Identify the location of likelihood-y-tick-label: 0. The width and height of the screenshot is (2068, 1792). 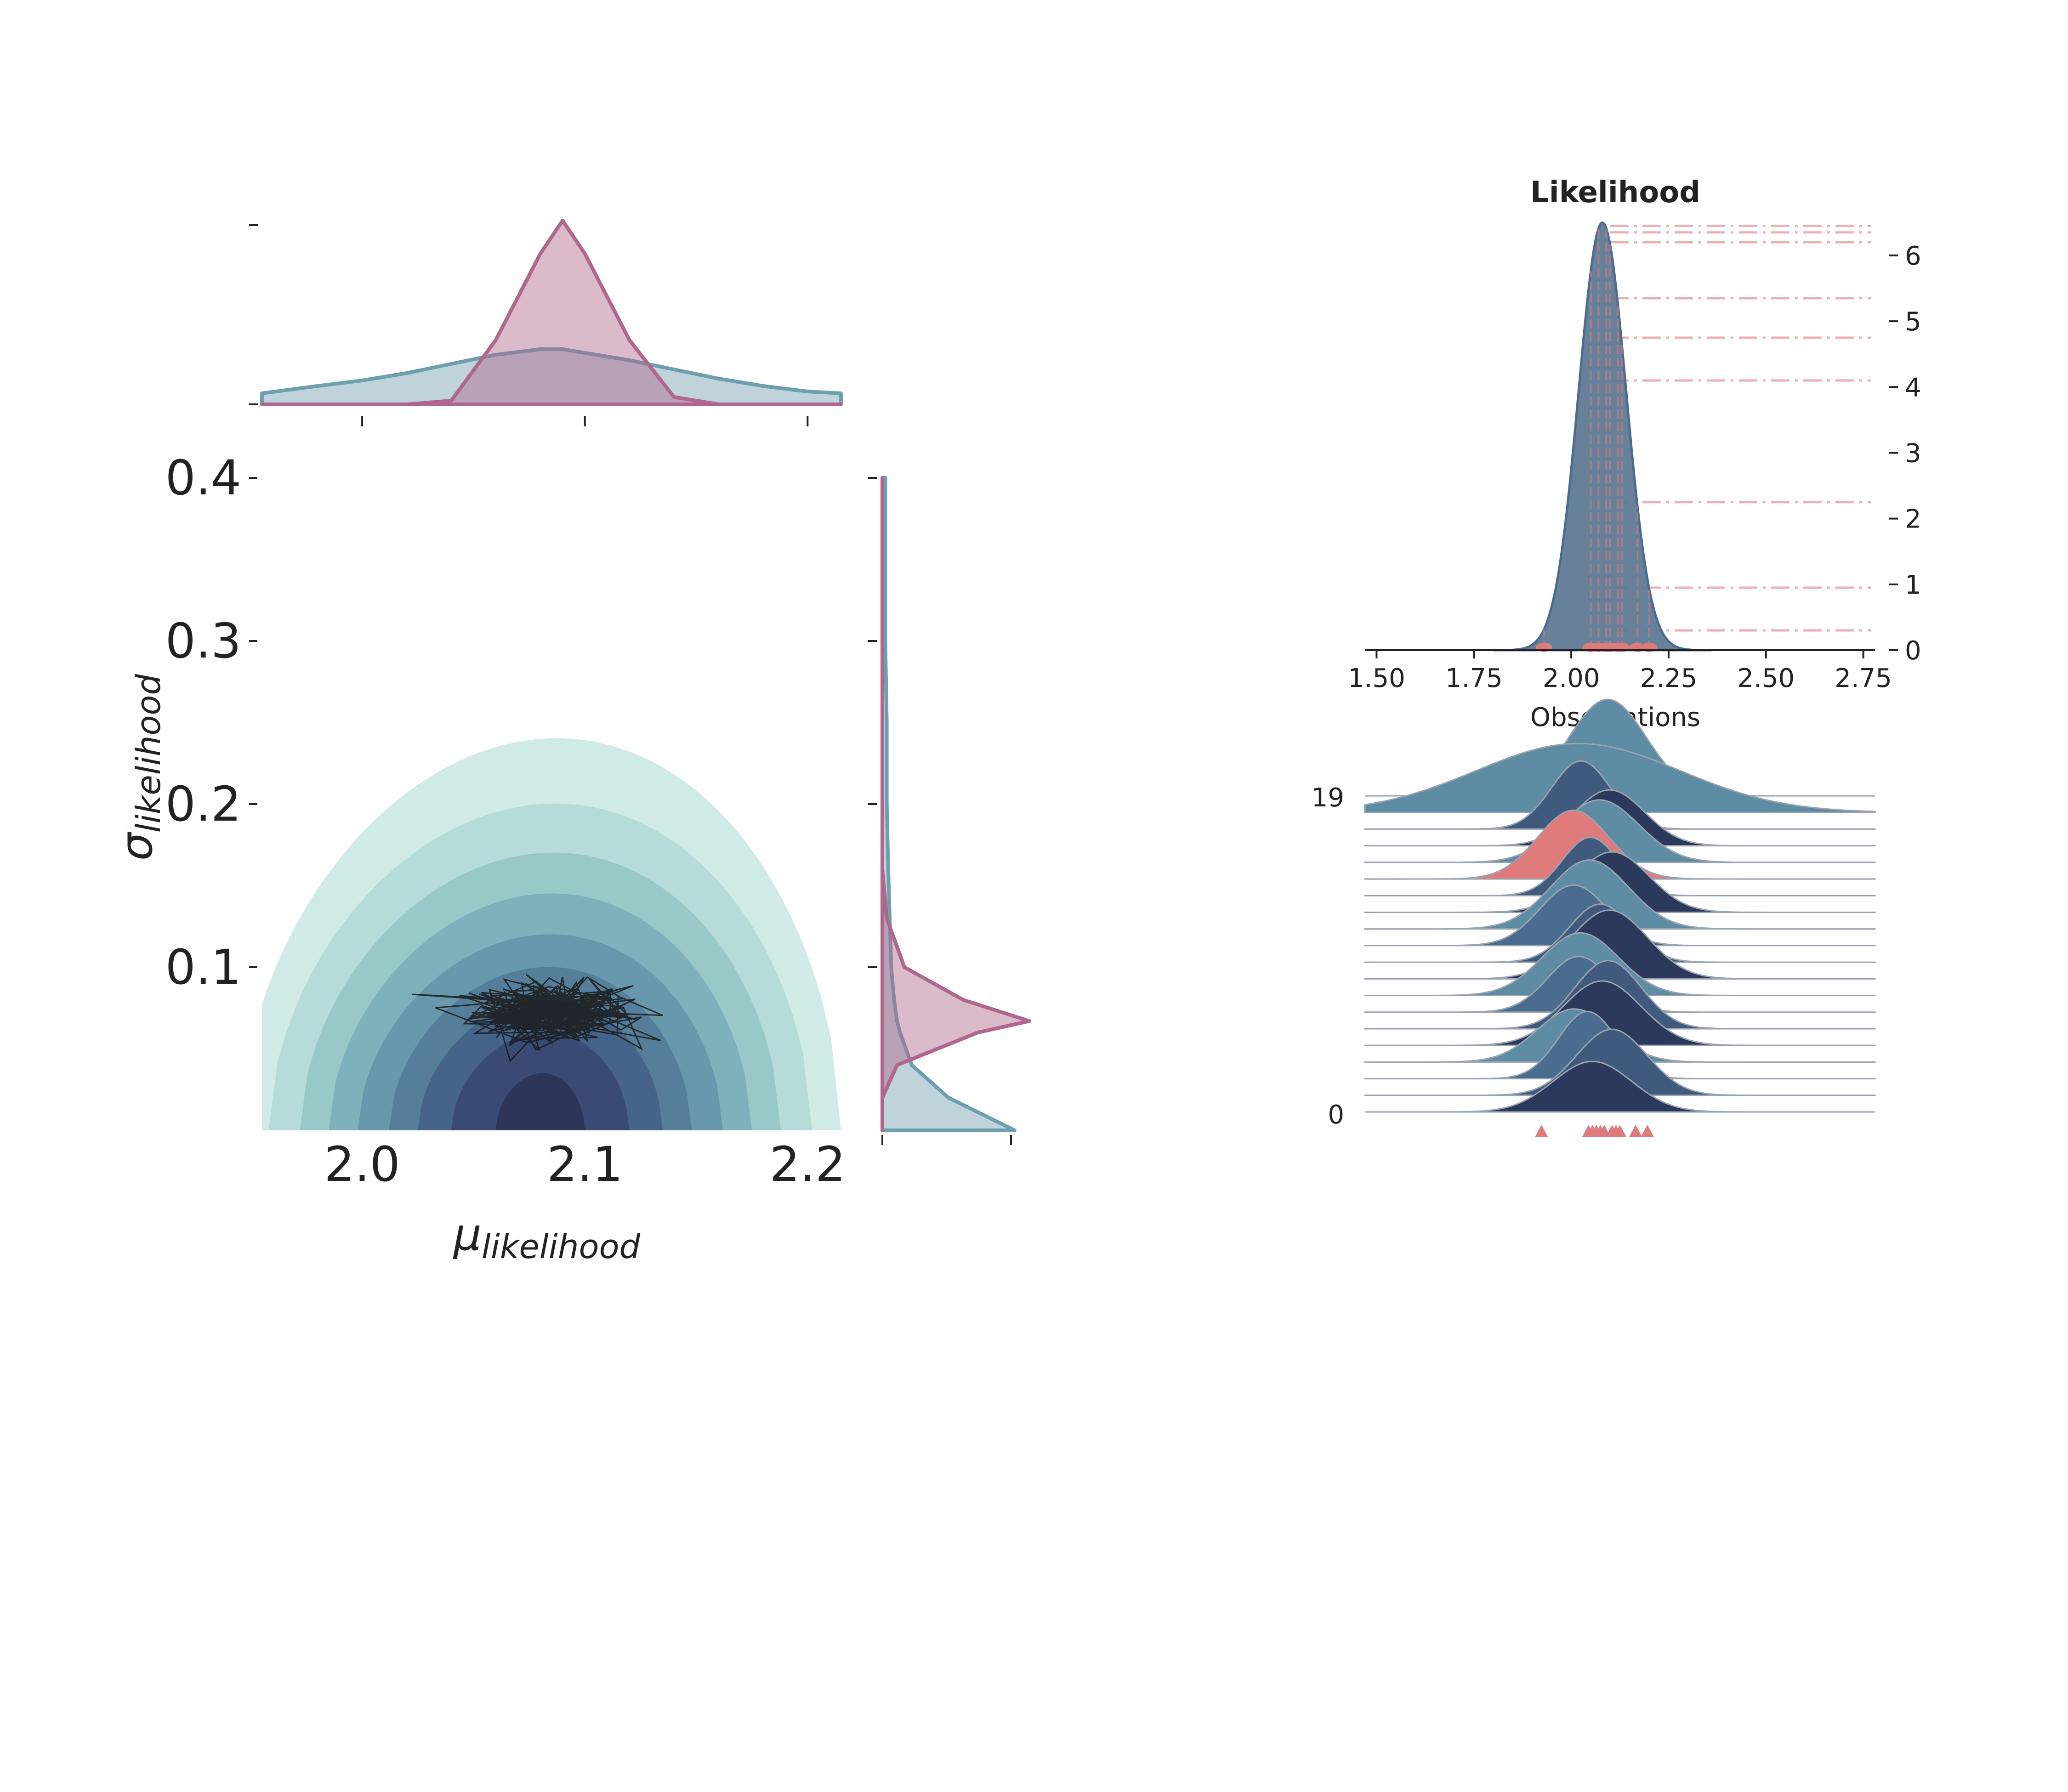
(1913, 651).